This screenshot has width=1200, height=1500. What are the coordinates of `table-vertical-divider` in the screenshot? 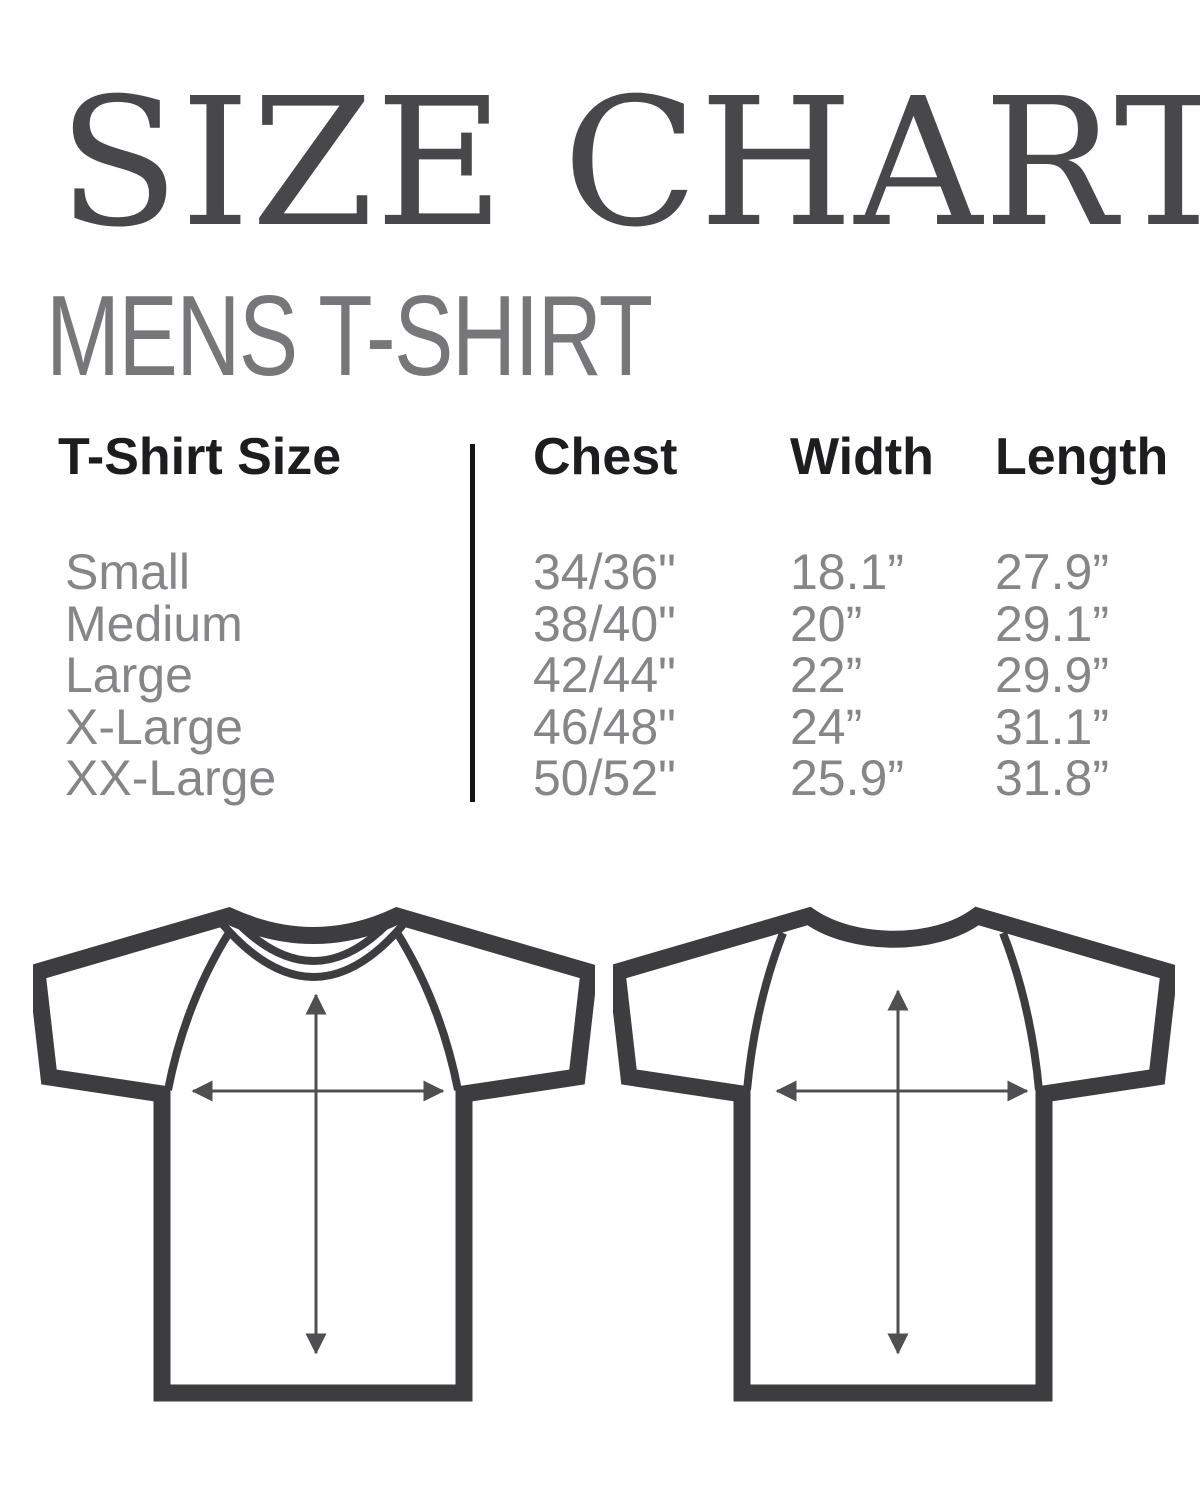 It's located at (472, 623).